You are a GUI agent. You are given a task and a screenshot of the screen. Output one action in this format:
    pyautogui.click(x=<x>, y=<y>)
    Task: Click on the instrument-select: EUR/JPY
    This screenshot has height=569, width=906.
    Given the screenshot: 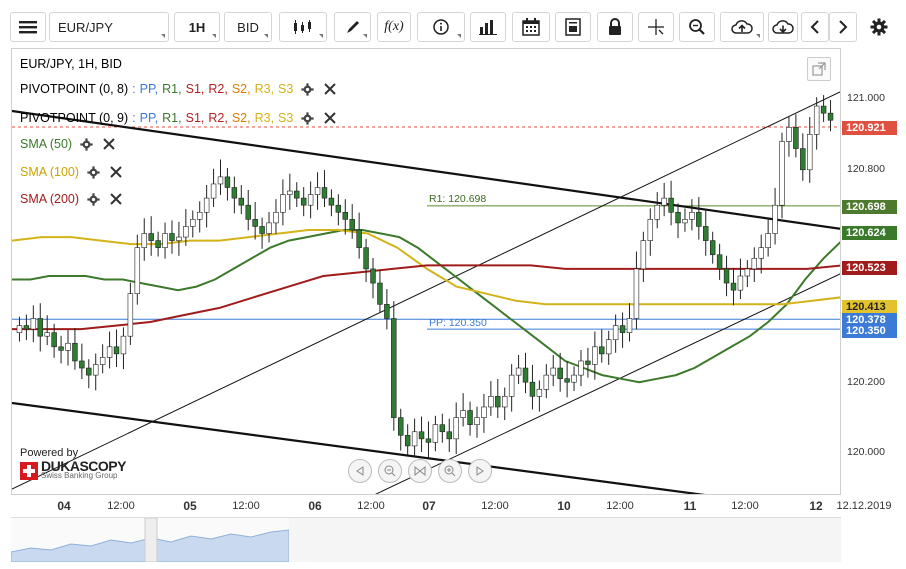 What is the action you would take?
    pyautogui.click(x=109, y=27)
    